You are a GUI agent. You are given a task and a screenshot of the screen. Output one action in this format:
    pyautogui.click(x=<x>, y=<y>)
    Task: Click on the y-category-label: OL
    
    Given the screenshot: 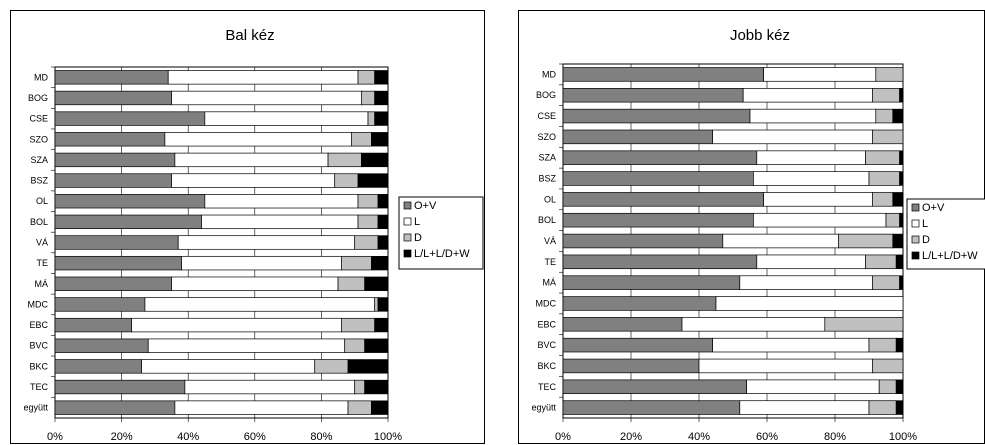 What is the action you would take?
    pyautogui.click(x=42, y=201)
    